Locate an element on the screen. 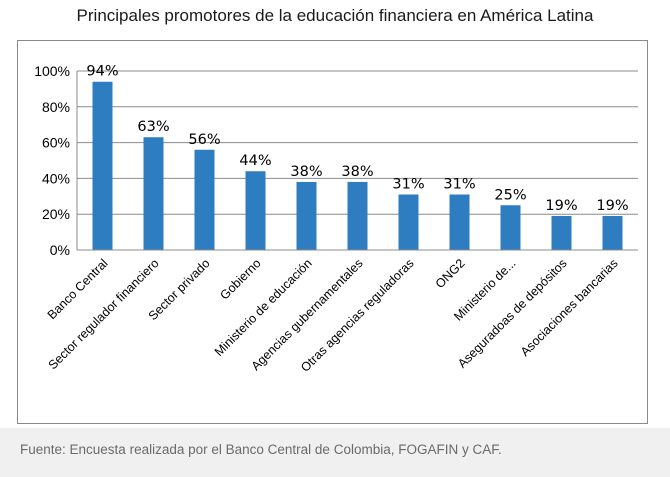 This screenshot has width=670, height=477. y-tick-label: 40% is located at coordinates (56, 178).